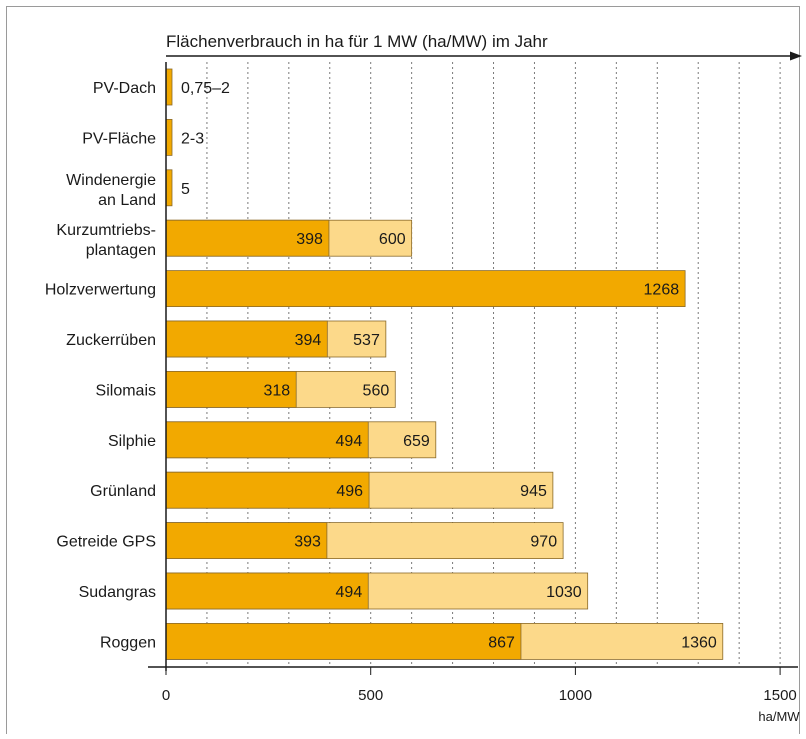 Image resolution: width=806 pixels, height=739 pixels. What do you see at coordinates (111, 180) in the screenshot?
I see `category-label: Windenergie` at bounding box center [111, 180].